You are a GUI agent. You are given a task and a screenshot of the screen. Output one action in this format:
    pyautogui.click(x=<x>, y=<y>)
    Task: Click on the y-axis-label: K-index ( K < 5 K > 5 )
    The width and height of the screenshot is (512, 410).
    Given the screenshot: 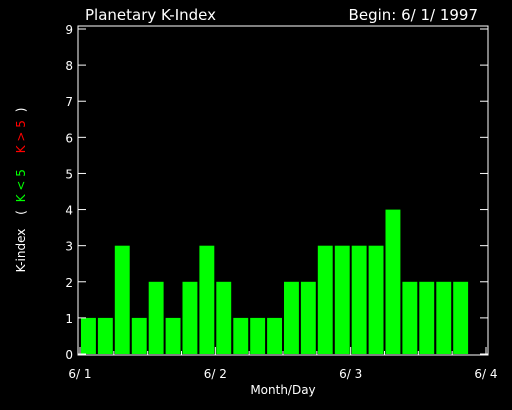 What is the action you would take?
    pyautogui.click(x=21, y=190)
    